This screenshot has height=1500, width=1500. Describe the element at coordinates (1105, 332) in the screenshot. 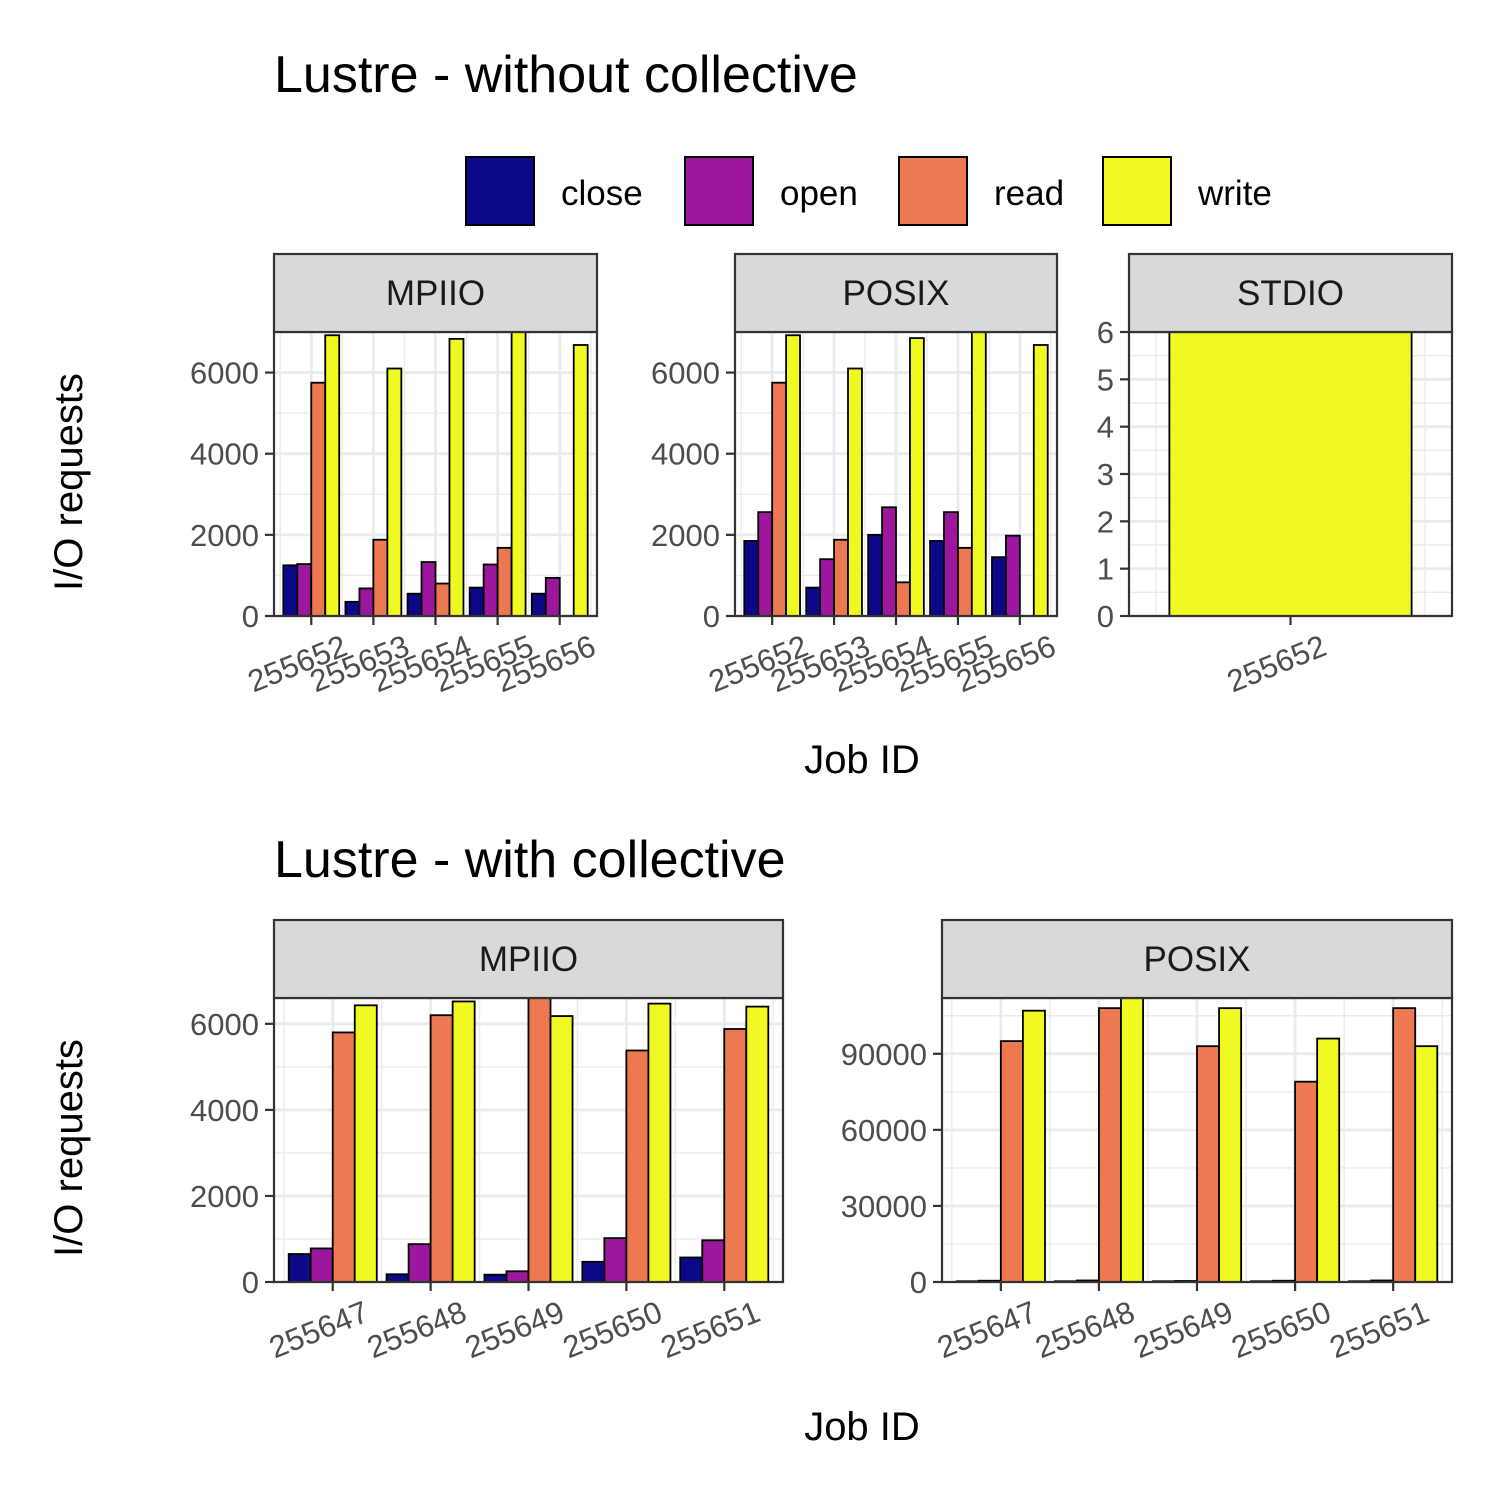

I see `y-tick-label: 6` at that location.